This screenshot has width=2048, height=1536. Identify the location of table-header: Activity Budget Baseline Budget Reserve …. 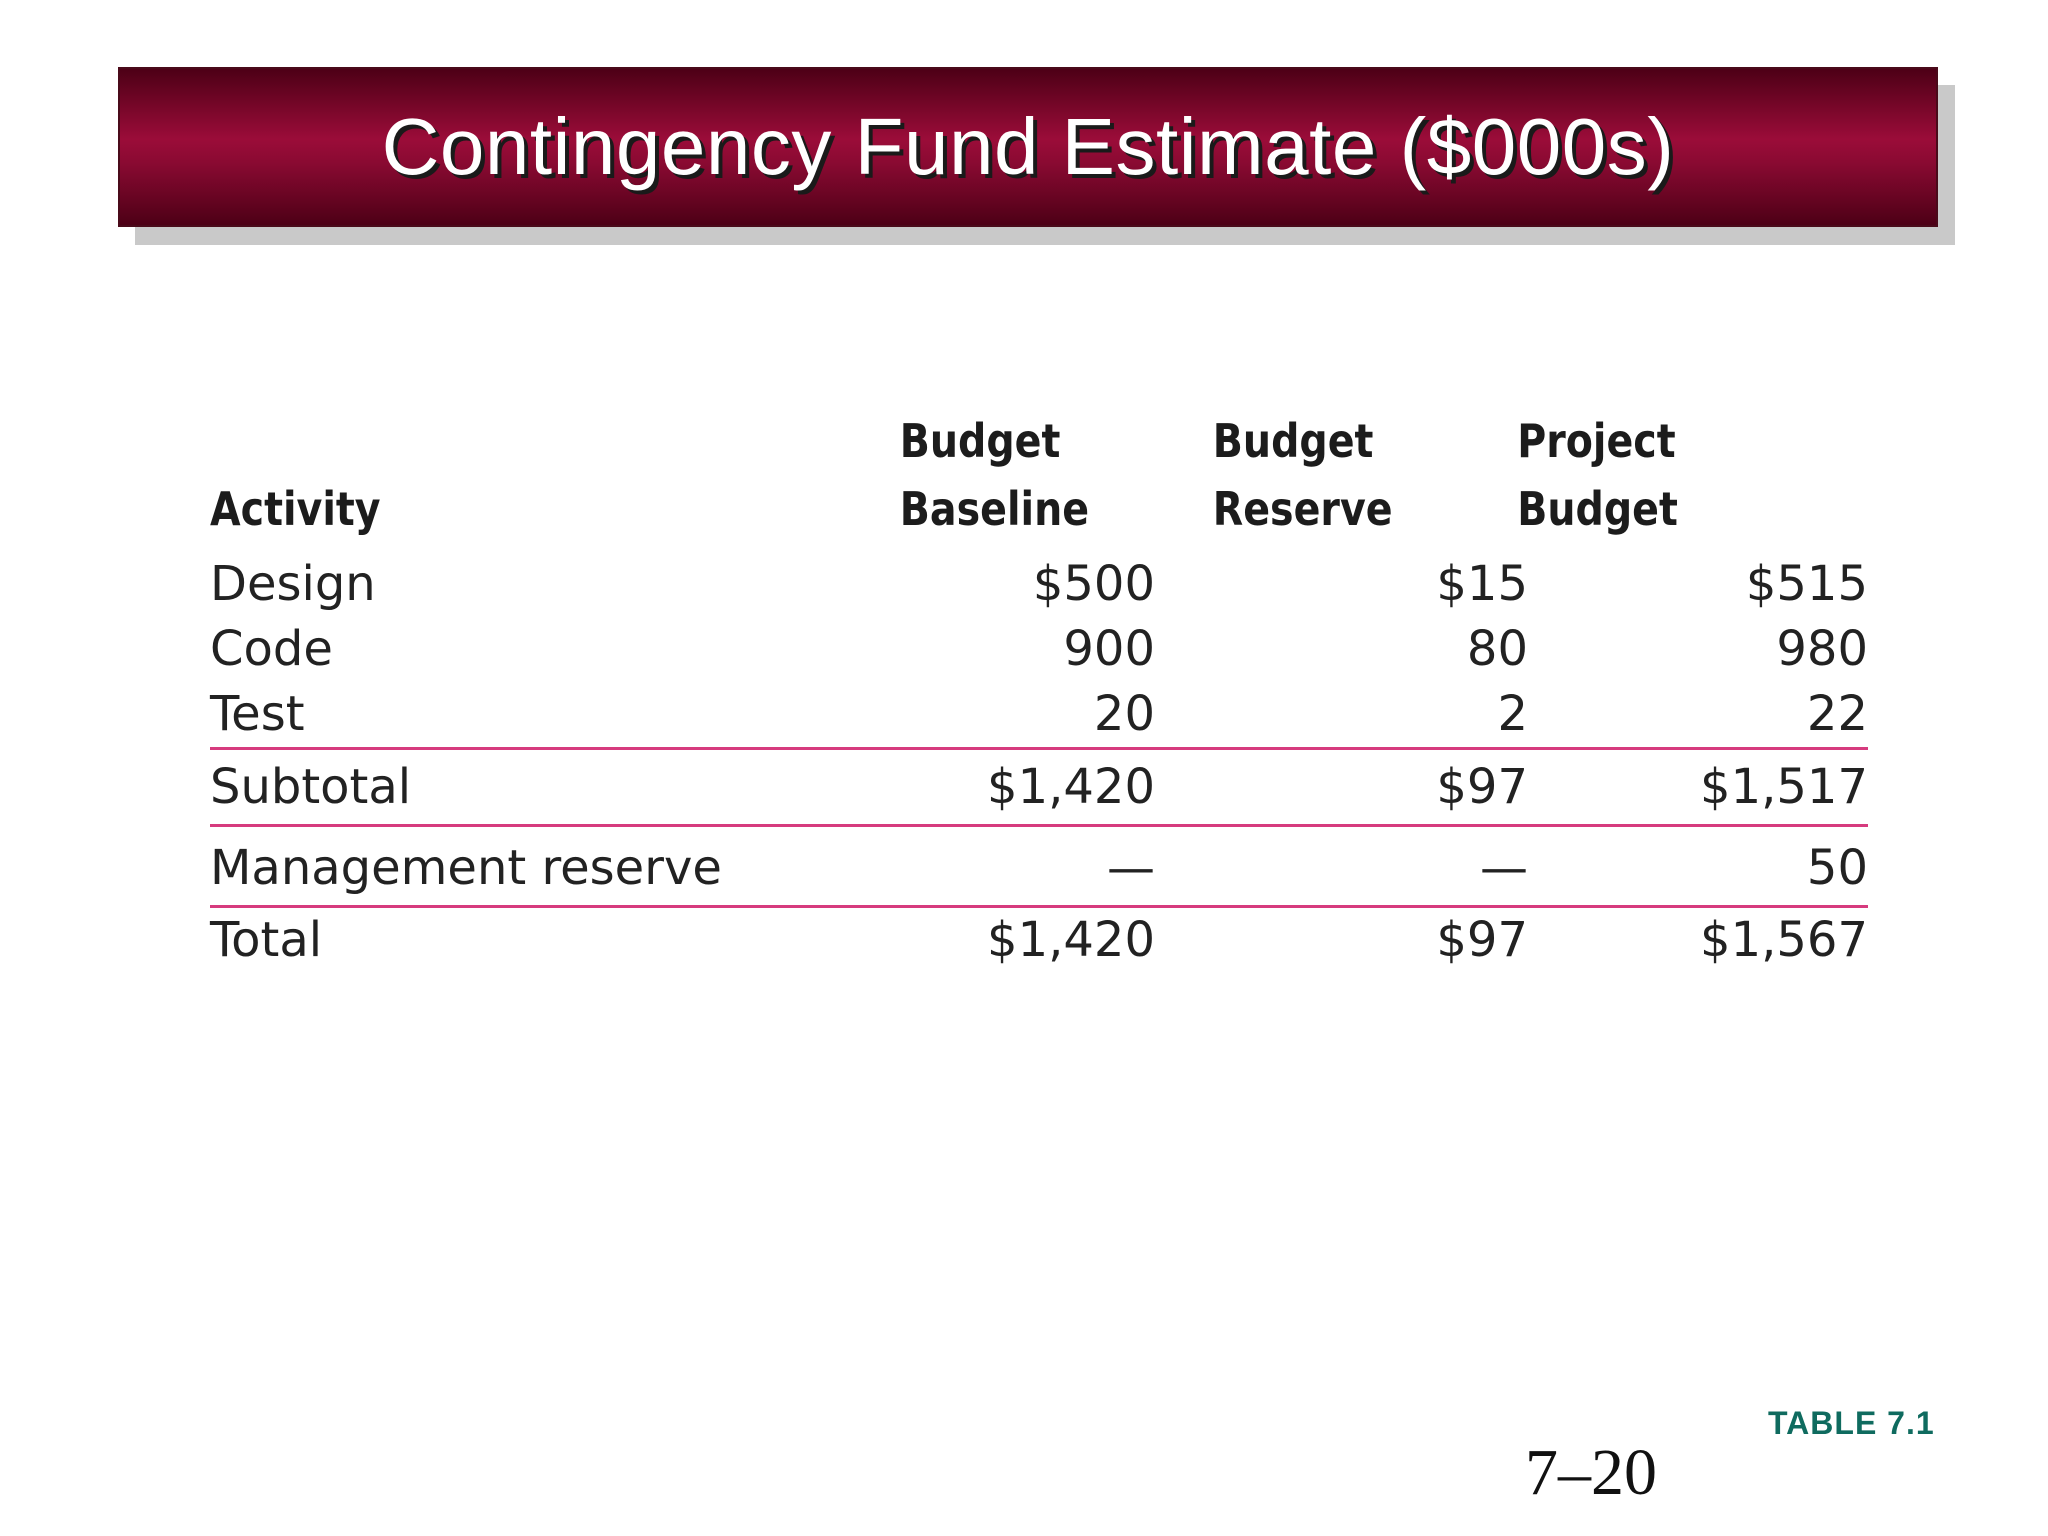
(944, 481).